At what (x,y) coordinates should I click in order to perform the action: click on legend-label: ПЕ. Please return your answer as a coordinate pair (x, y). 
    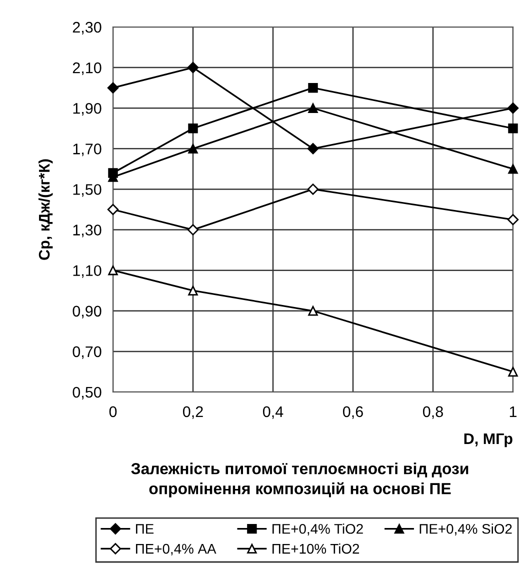
    Looking at the image, I should click on (145, 529).